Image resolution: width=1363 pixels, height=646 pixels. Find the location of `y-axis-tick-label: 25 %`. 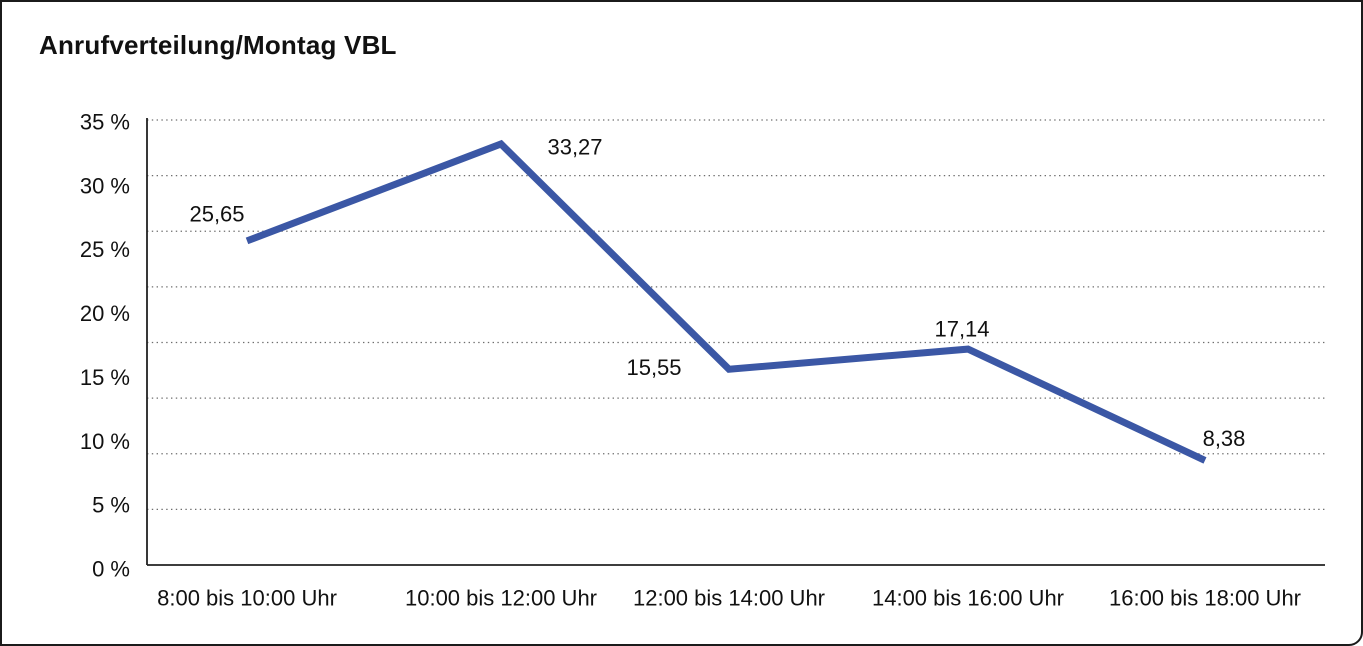

y-axis-tick-label: 25 % is located at coordinates (105, 249).